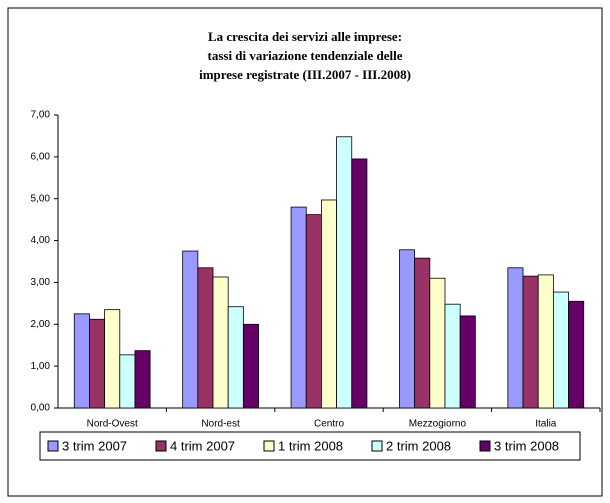 The image size is (610, 503). I want to click on legend-label: 1 trim 2008, so click(310, 445).